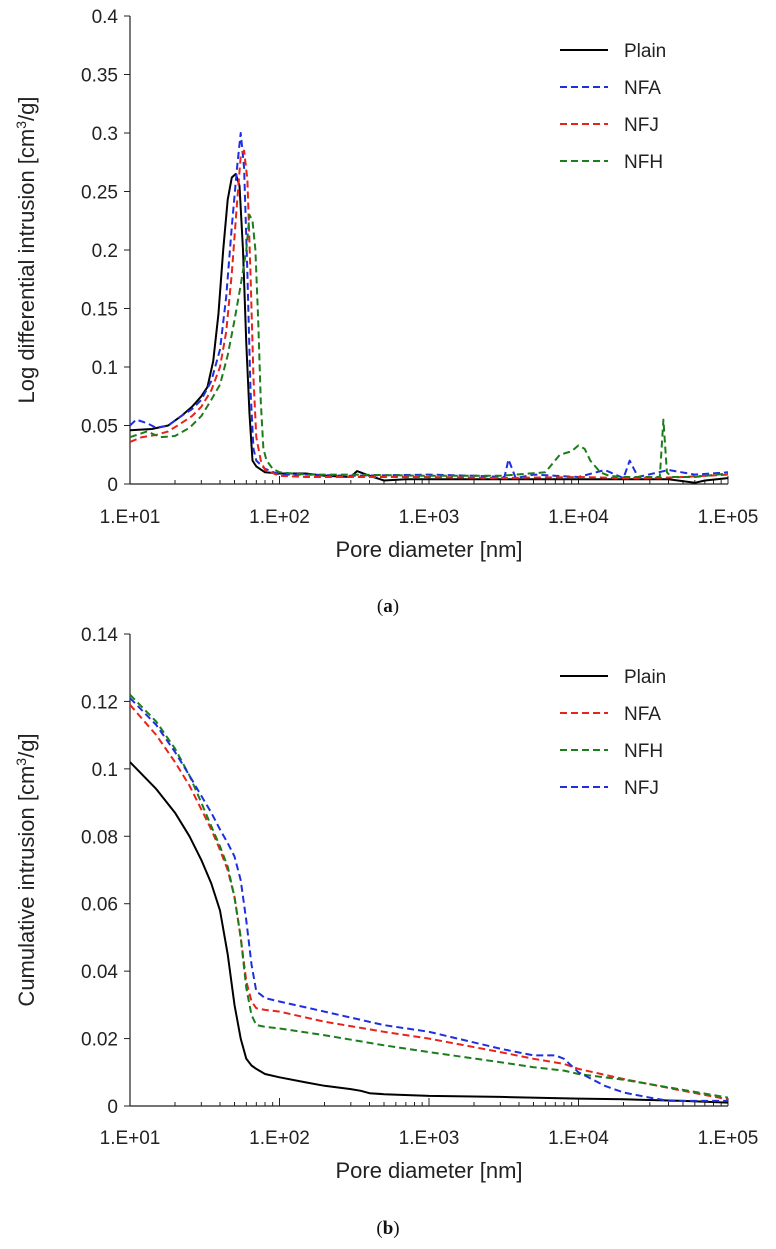 This screenshot has width=776, height=1249. What do you see at coordinates (105, 17) in the screenshot?
I see `y-tick-label: 0.4` at bounding box center [105, 17].